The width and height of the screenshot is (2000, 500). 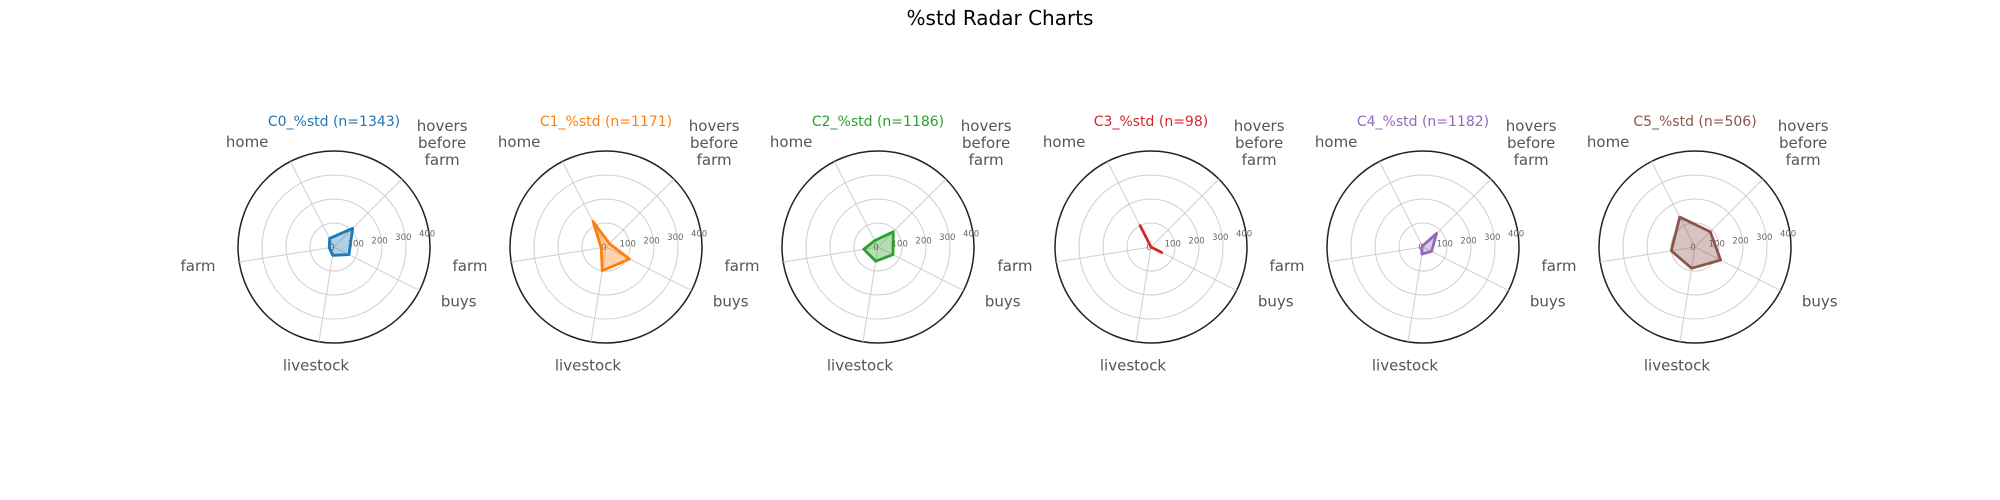 I want to click on chart-title: C2_%std (n=1186), so click(x=878, y=122).